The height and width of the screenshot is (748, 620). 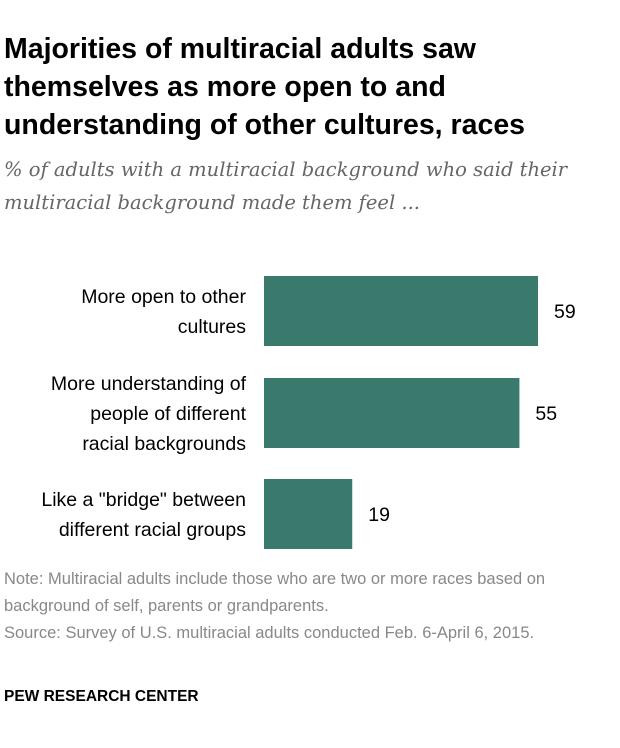 What do you see at coordinates (546, 414) in the screenshot?
I see `value-label-1: 55` at bounding box center [546, 414].